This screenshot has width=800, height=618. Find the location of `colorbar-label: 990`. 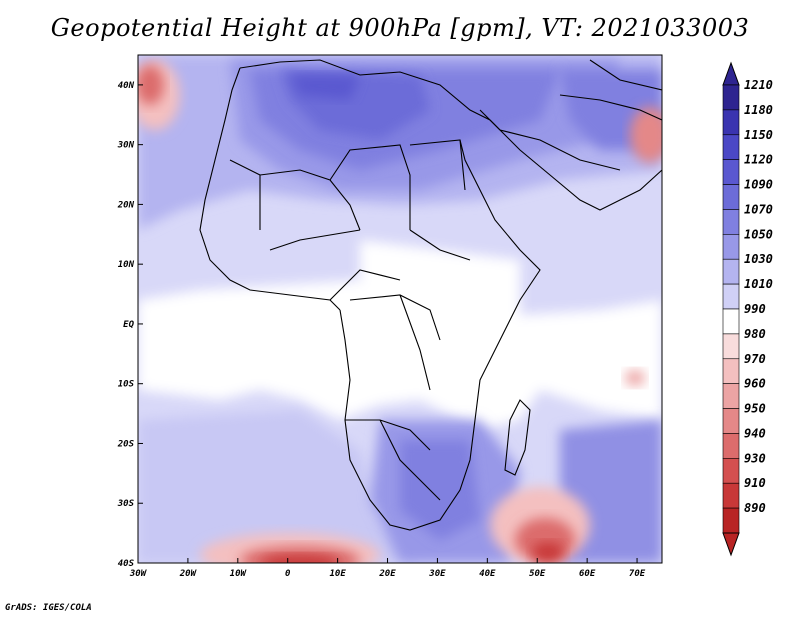

colorbar-label: 990 is located at coordinates (755, 309).